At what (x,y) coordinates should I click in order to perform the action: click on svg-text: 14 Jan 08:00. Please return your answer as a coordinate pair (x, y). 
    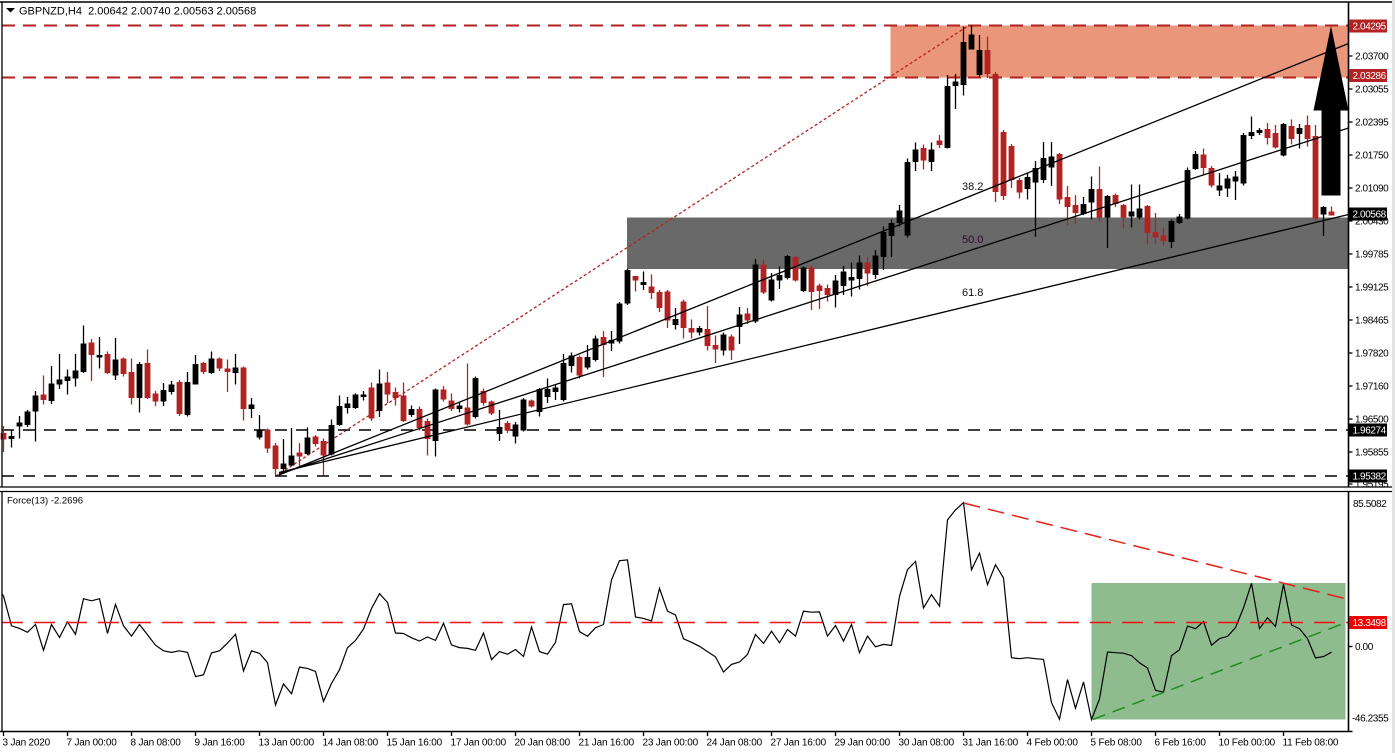
    Looking at the image, I should click on (351, 743).